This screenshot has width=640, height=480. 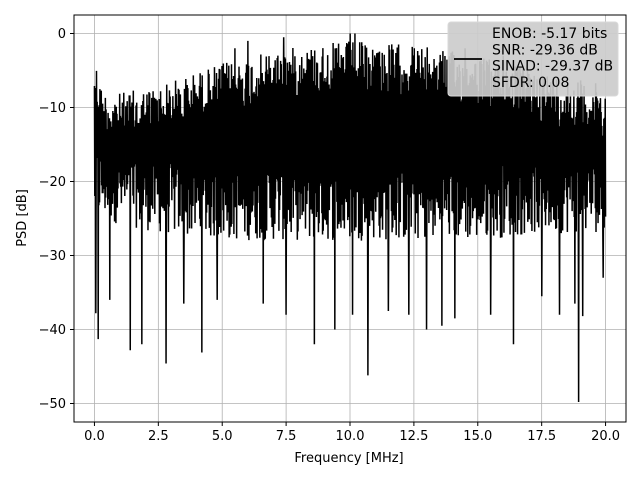 What do you see at coordinates (52, 404) in the screenshot?
I see `y-tick-label: −50` at bounding box center [52, 404].